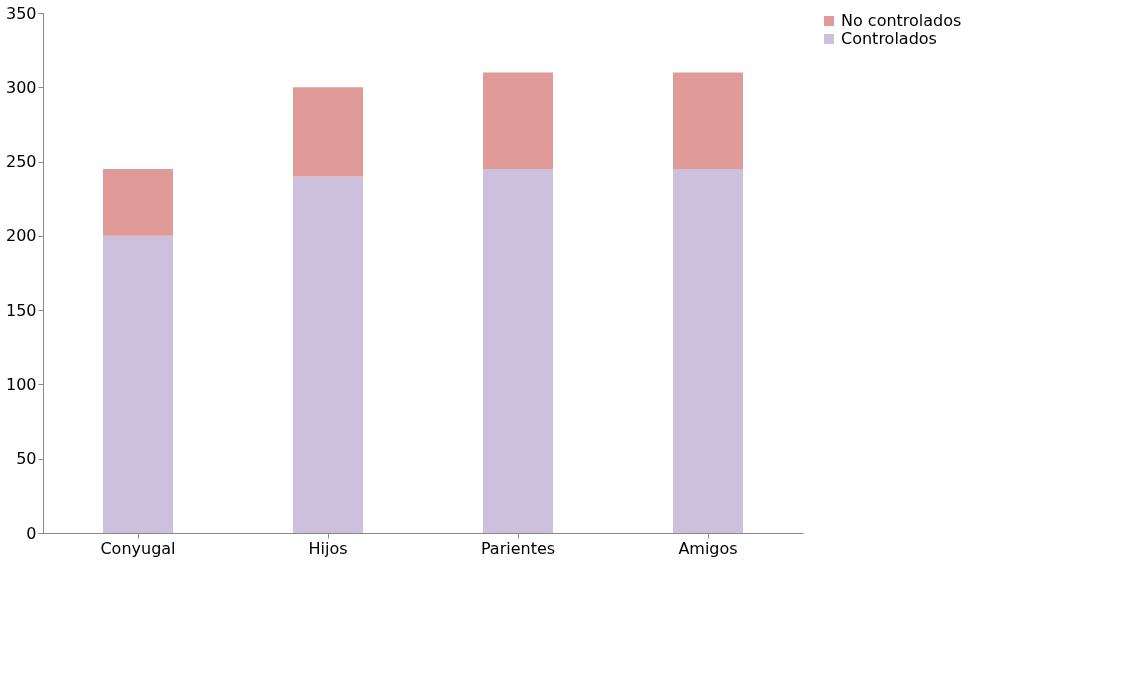 The height and width of the screenshot is (677, 1137). I want to click on y-tick-label: 250, so click(21, 162).